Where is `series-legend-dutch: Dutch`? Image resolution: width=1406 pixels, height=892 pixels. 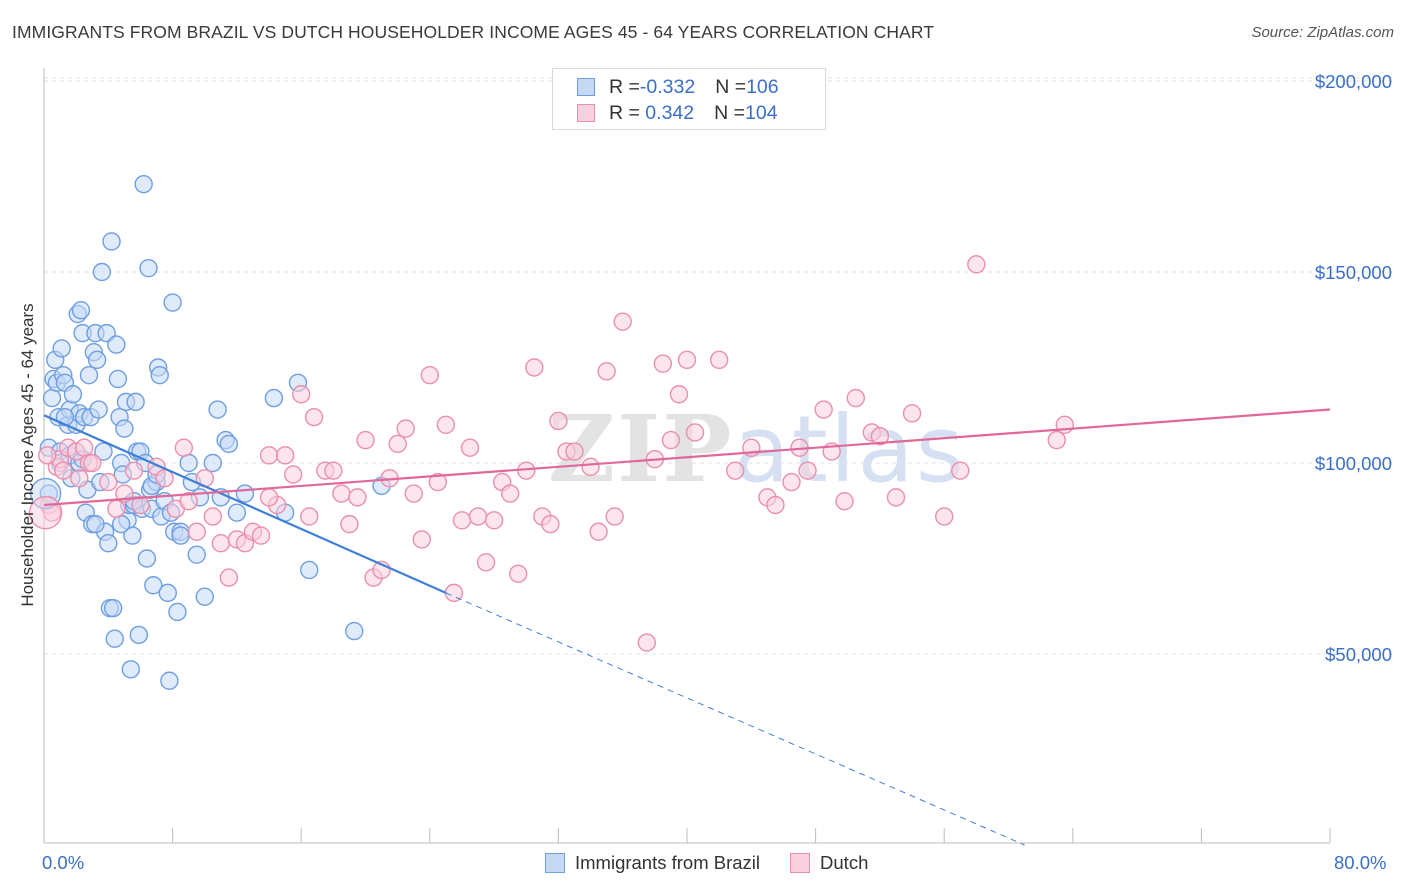
series-legend-dutch: Dutch is located at coordinates (829, 863).